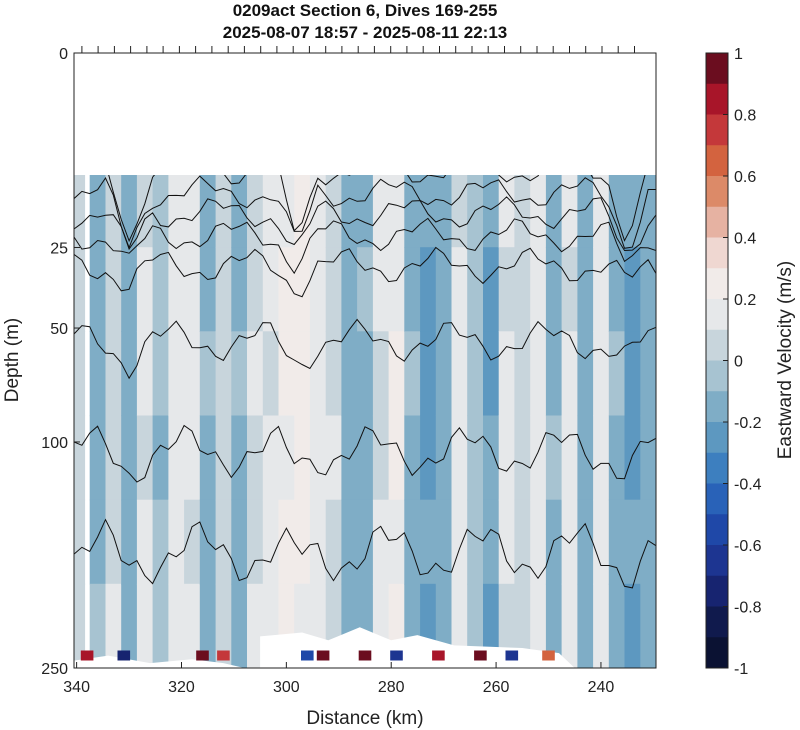  I want to click on colorbar-tick-label: -0.4, so click(748, 485).